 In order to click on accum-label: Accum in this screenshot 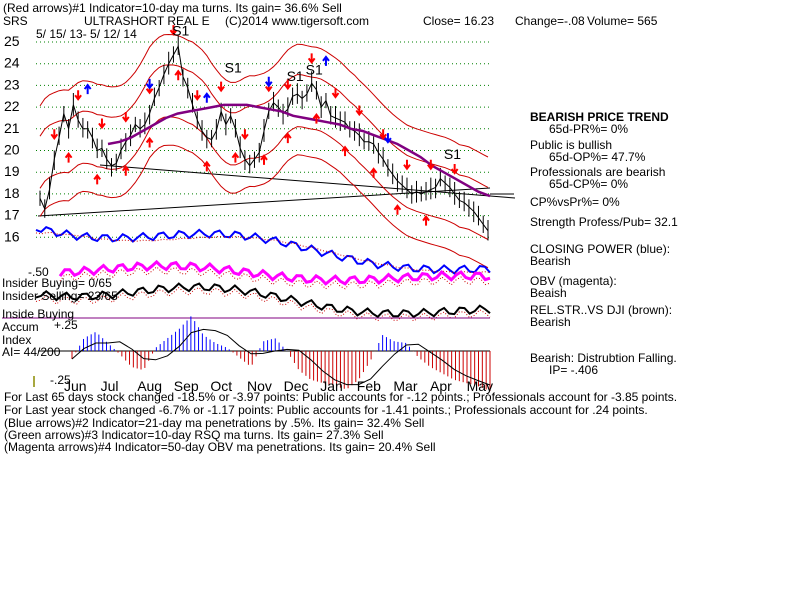, I will do `click(20, 327)`.